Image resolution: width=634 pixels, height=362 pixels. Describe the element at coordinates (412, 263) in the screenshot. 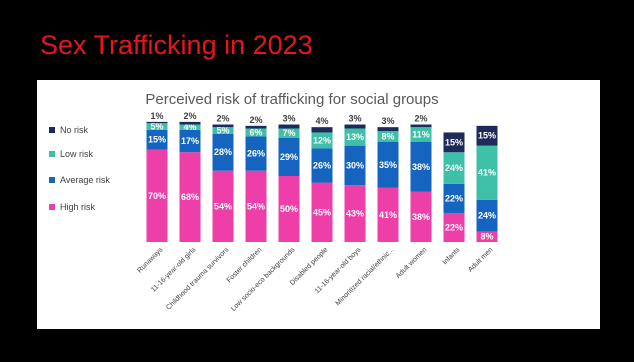

I see `category-label: Adult women` at that location.